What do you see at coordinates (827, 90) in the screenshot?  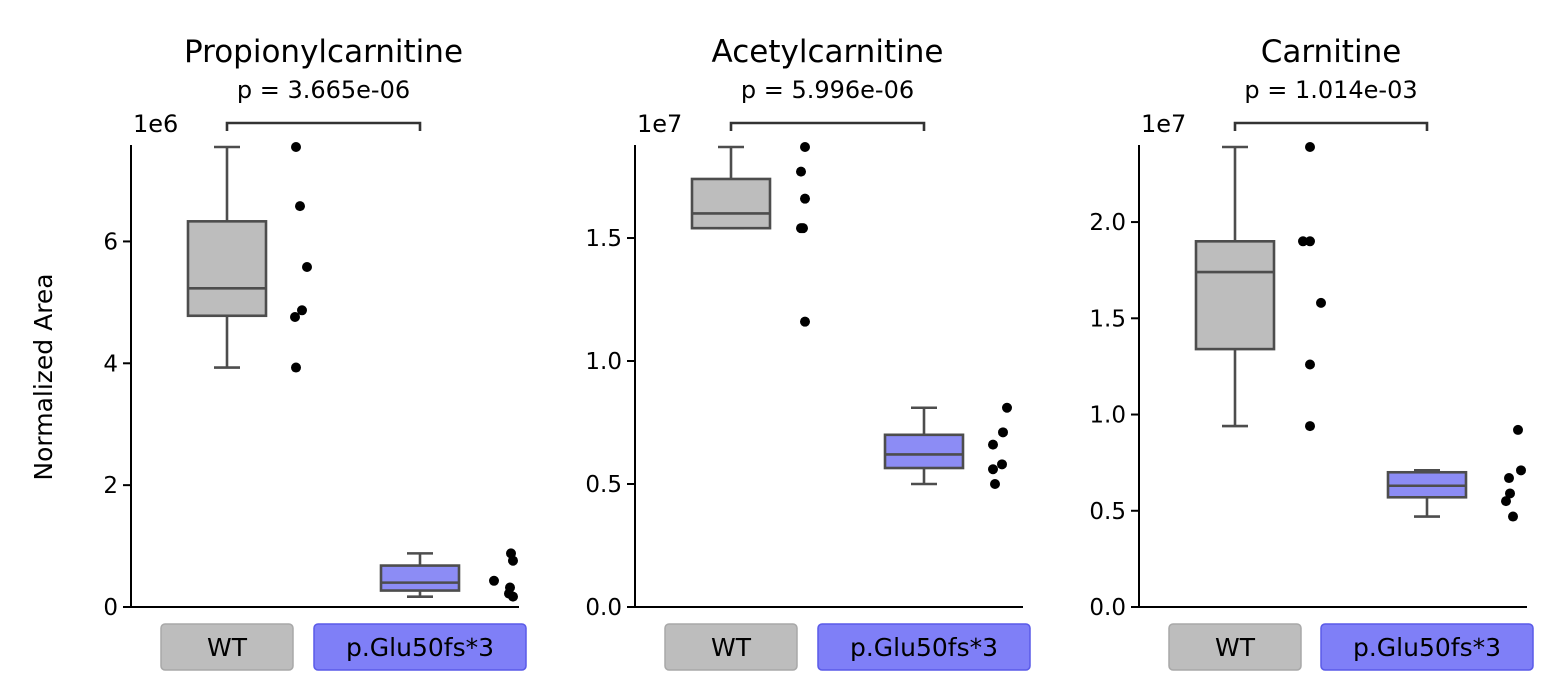 I see `pvalue-label: p = 5.996e-06` at bounding box center [827, 90].